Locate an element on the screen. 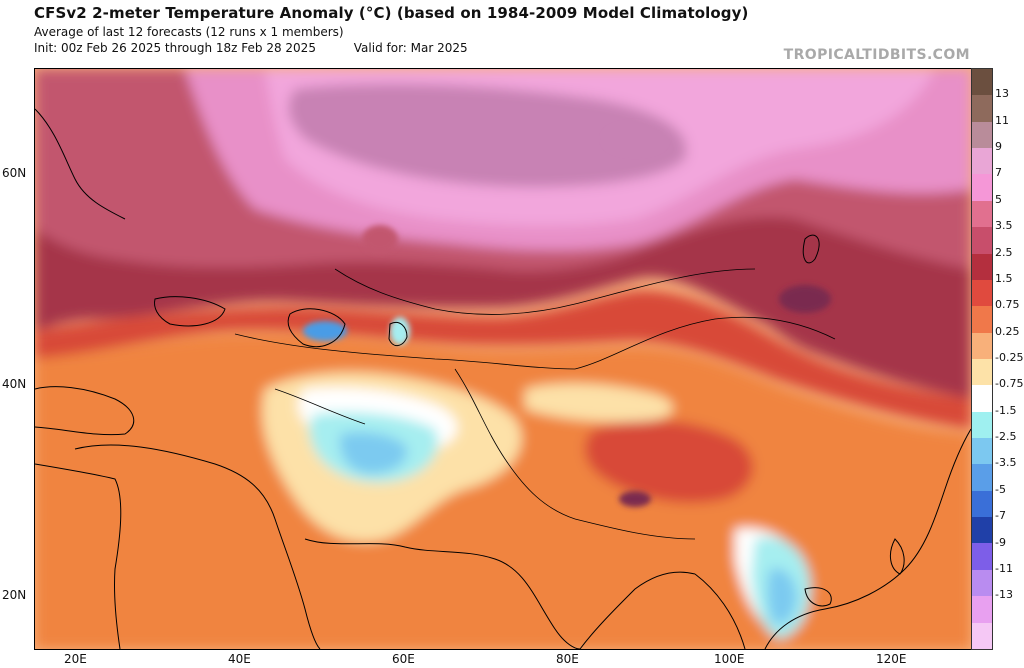 This screenshot has width=1024, height=668. pale-zone-east is located at coordinates (599, 402).